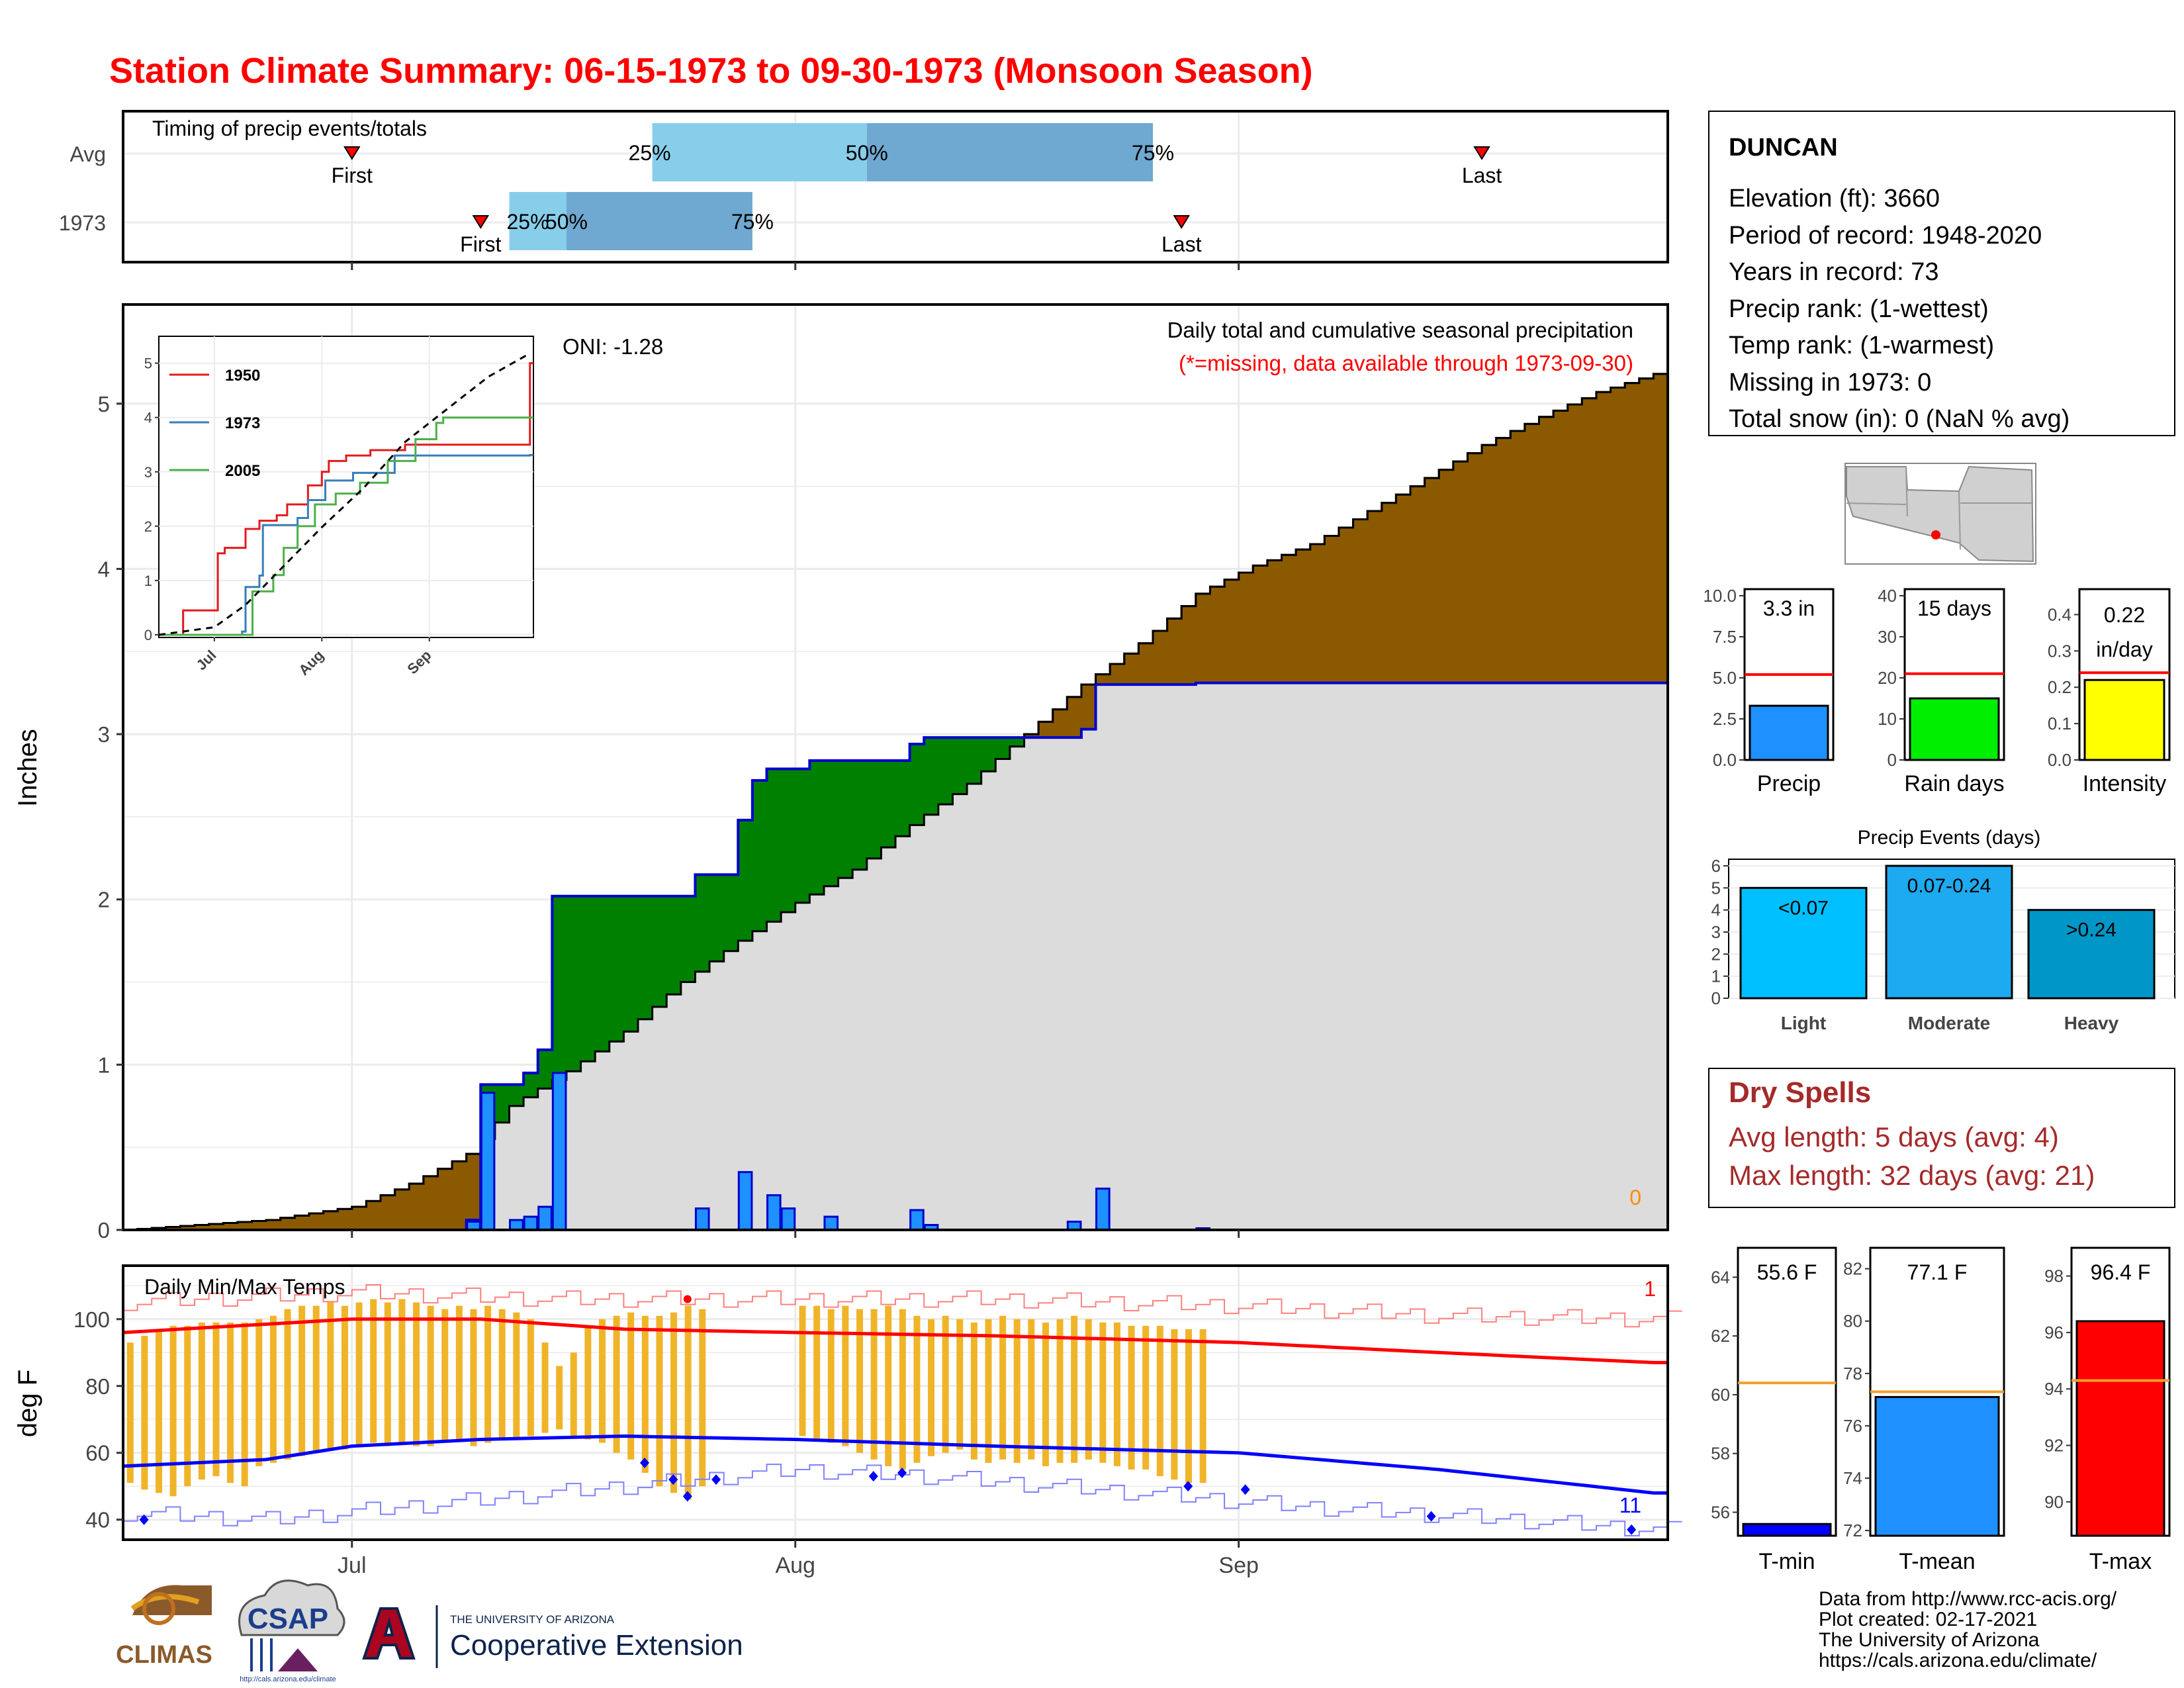 Image resolution: width=2184 pixels, height=1688 pixels. Describe the element at coordinates (1954, 783) in the screenshot. I see `mini-bar-category-label: Rain days` at that location.